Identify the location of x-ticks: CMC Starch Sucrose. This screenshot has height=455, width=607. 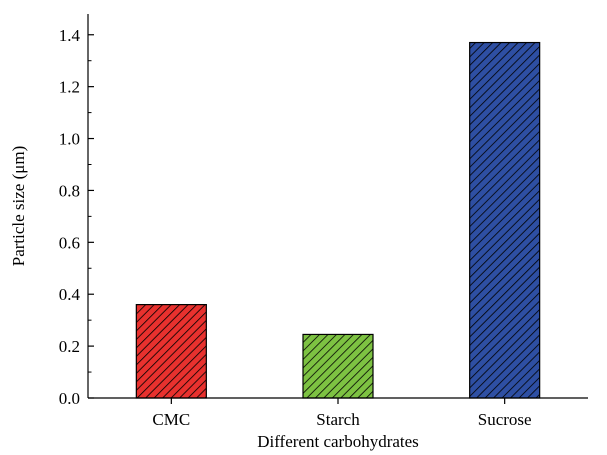
(342, 413).